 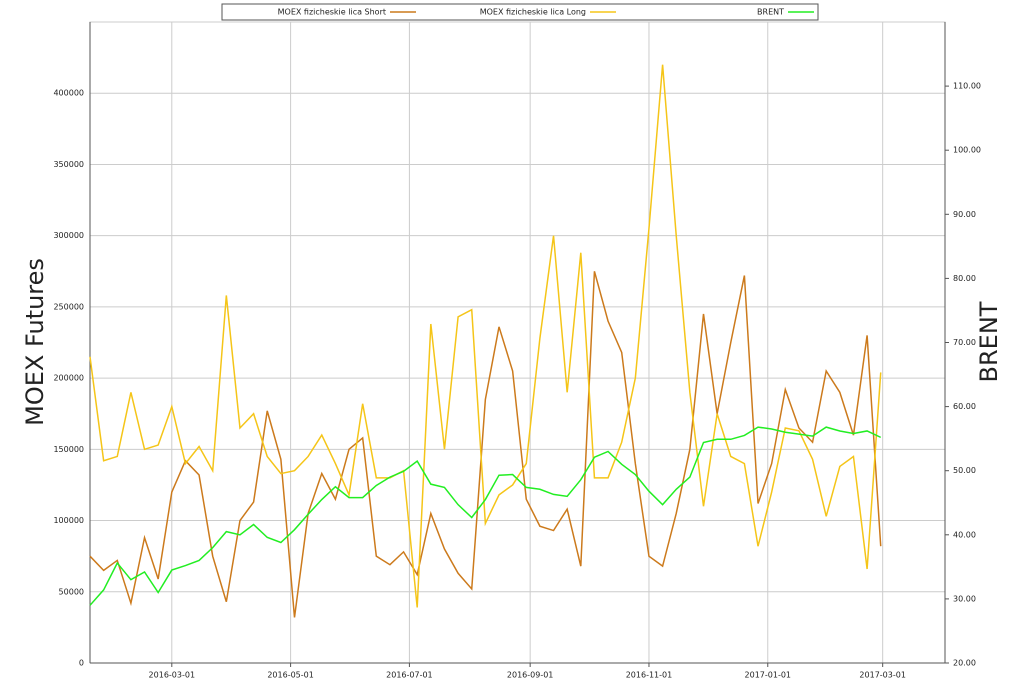 I want to click on legend-label: MOEX fizicheskie lica Short, so click(x=332, y=12).